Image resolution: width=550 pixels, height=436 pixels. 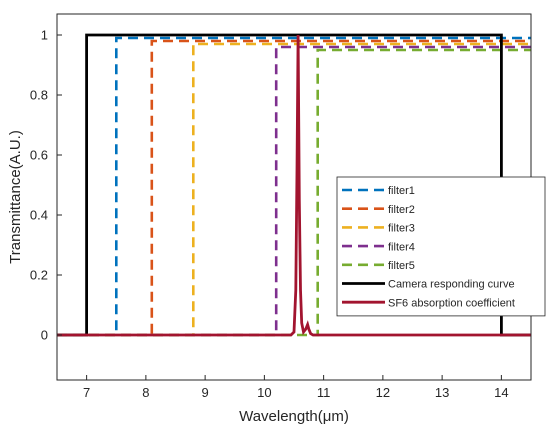 What do you see at coordinates (324, 392) in the screenshot?
I see `x-tick-label: 11` at bounding box center [324, 392].